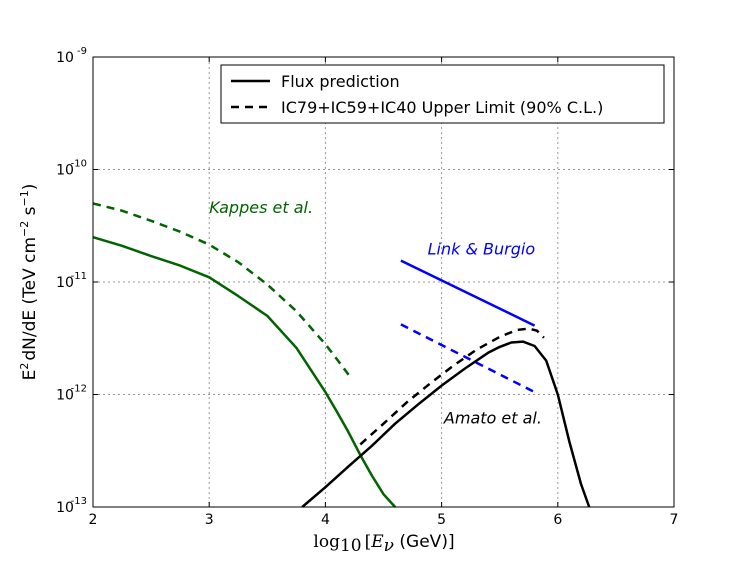  I want to click on y-tick-exponent: -12, so click(79, 389).